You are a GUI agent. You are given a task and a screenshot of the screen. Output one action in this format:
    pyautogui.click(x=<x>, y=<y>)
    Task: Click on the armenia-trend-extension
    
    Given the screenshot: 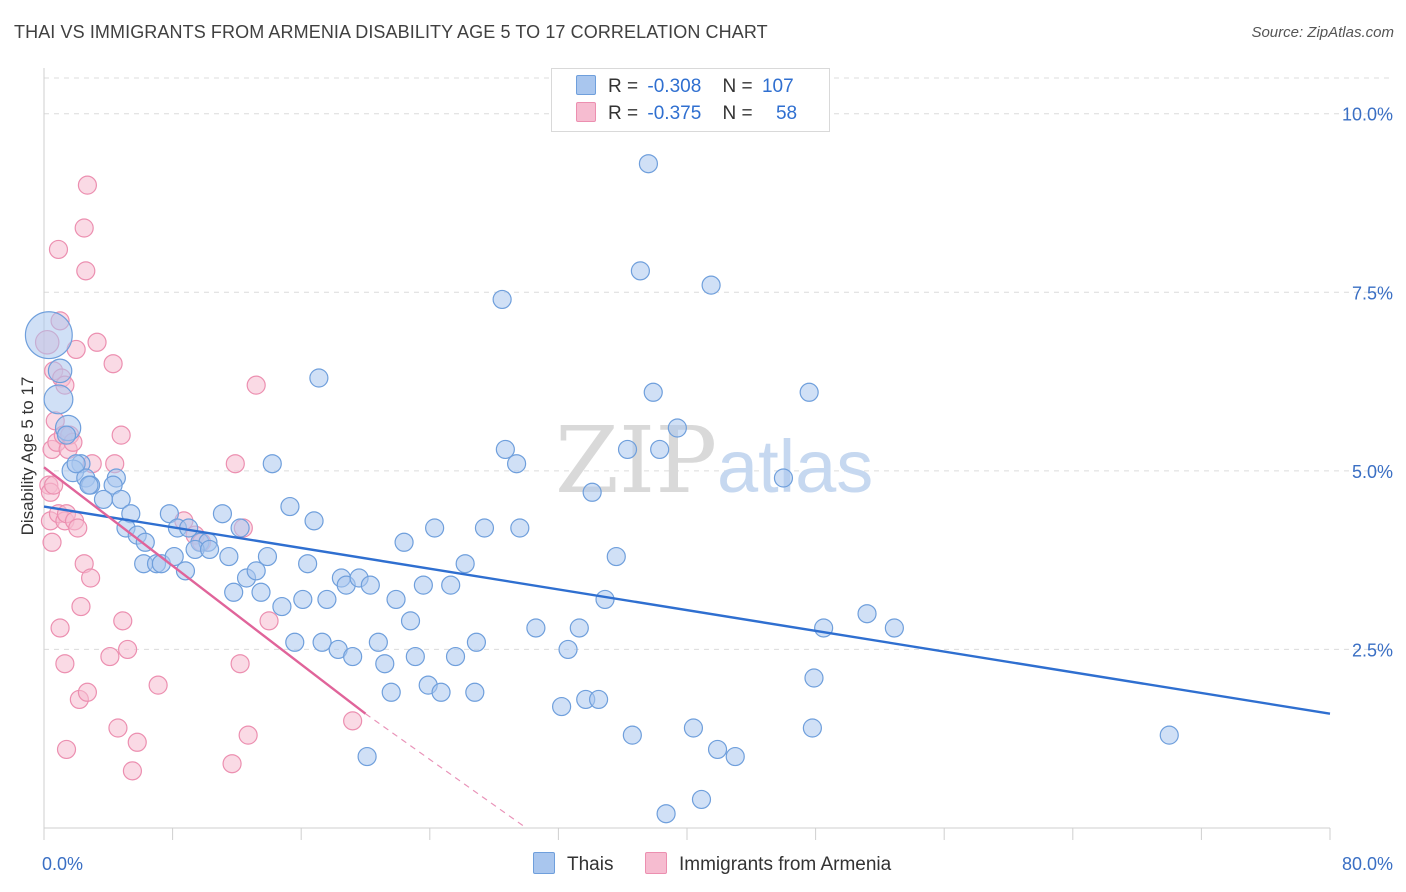 What is the action you would take?
    pyautogui.click(x=446, y=771)
    